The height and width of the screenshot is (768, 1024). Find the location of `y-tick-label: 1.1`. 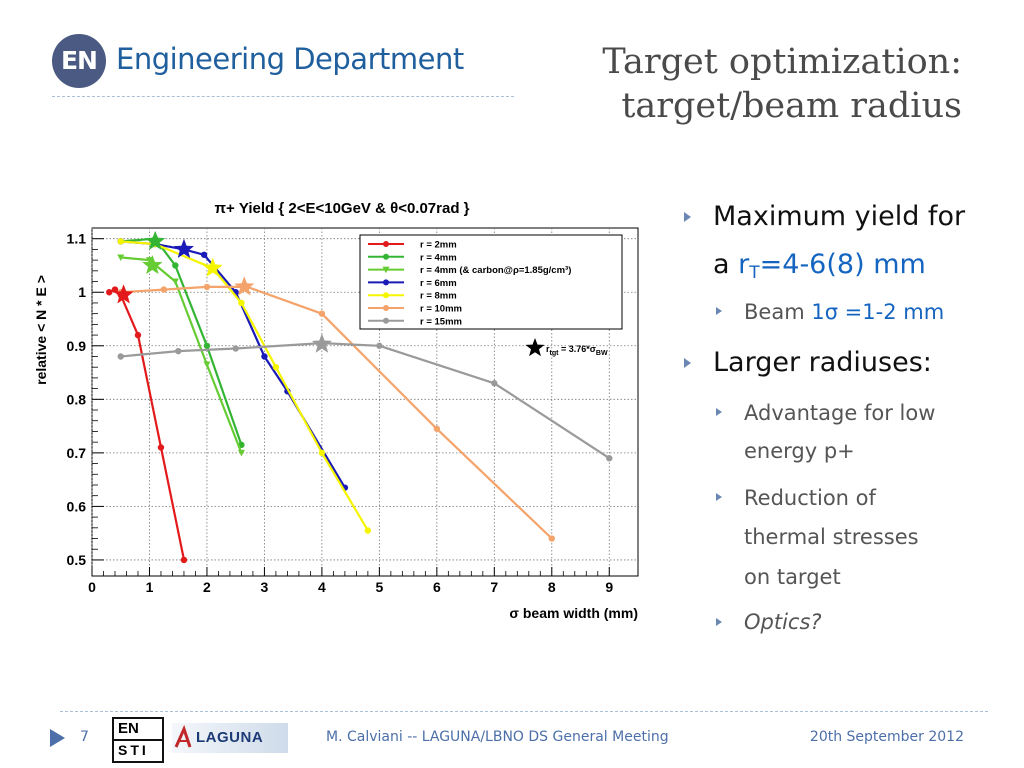

y-tick-label: 1.1 is located at coordinates (77, 239).